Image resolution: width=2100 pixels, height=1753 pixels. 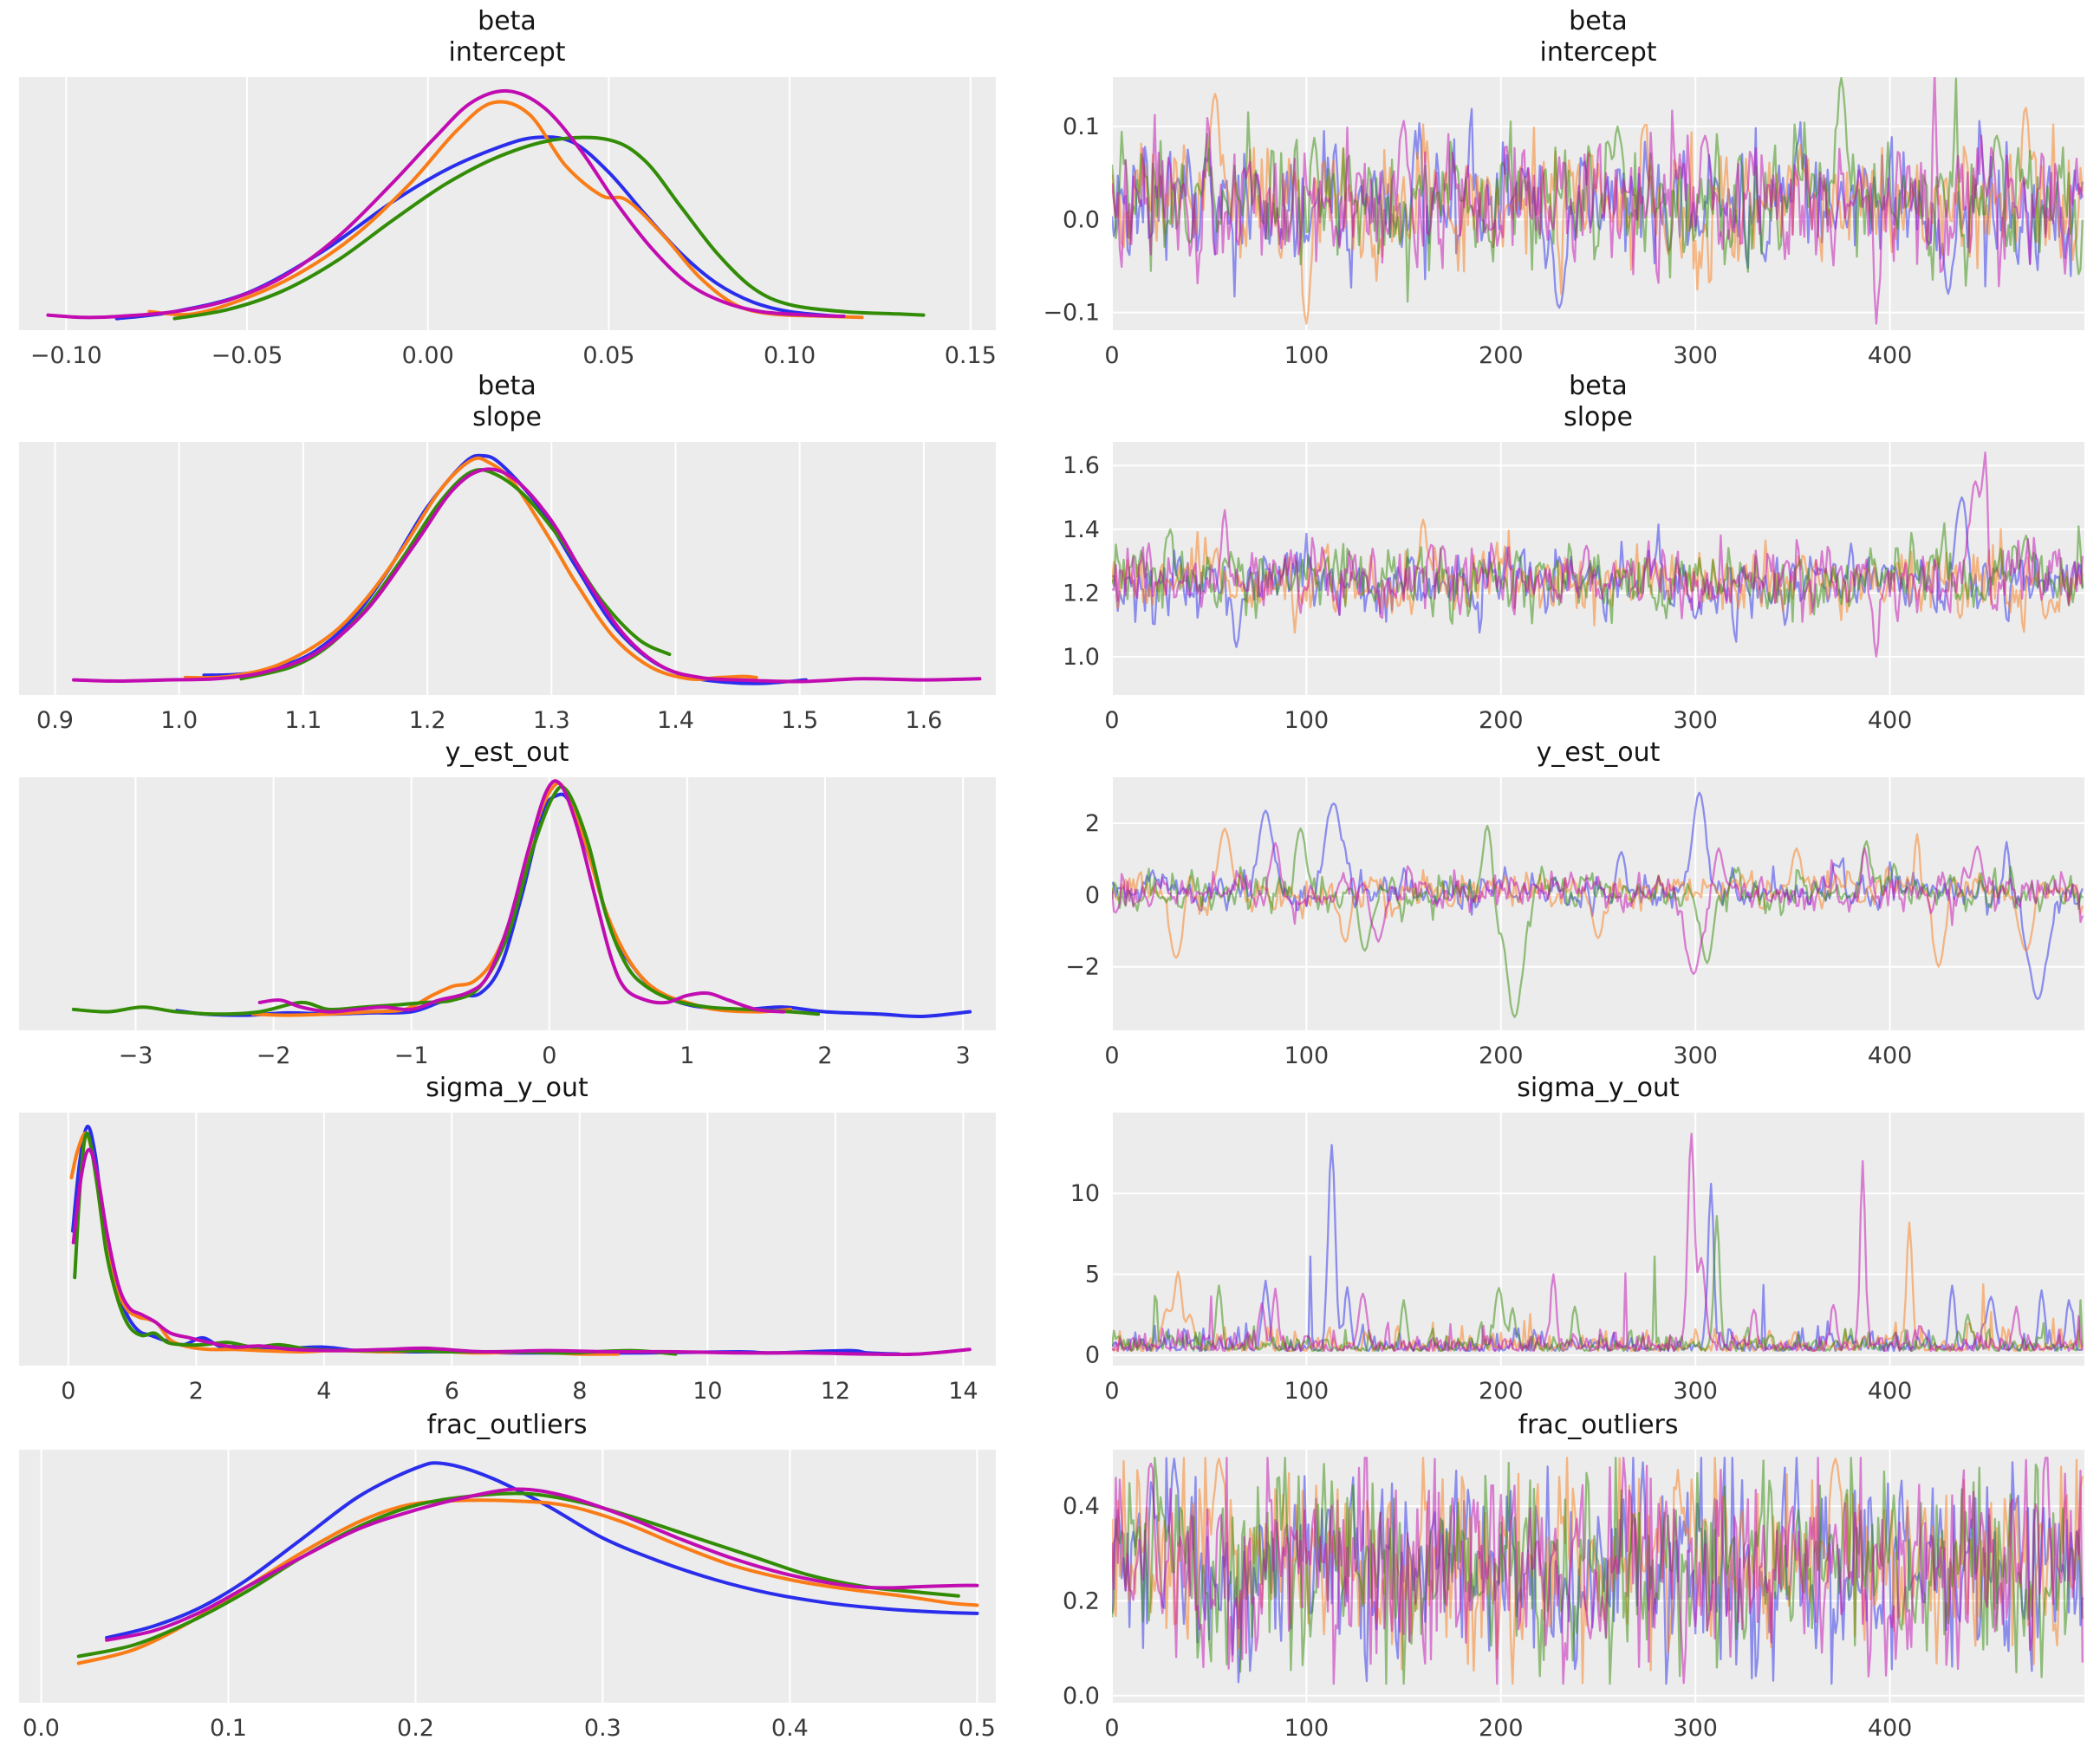 I want to click on svg-text: −0.05, so click(x=247, y=356).